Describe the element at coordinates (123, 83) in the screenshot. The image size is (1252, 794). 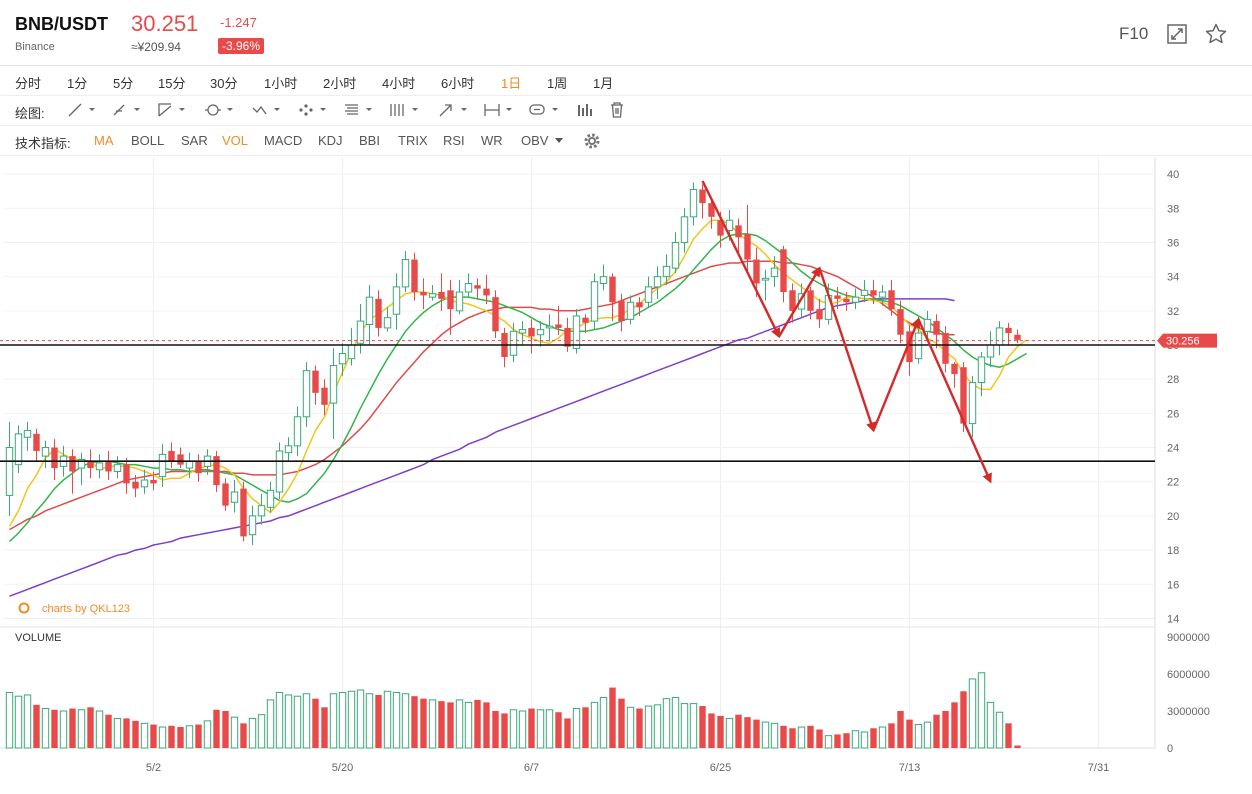
I see `period-tab-2: 5分` at that location.